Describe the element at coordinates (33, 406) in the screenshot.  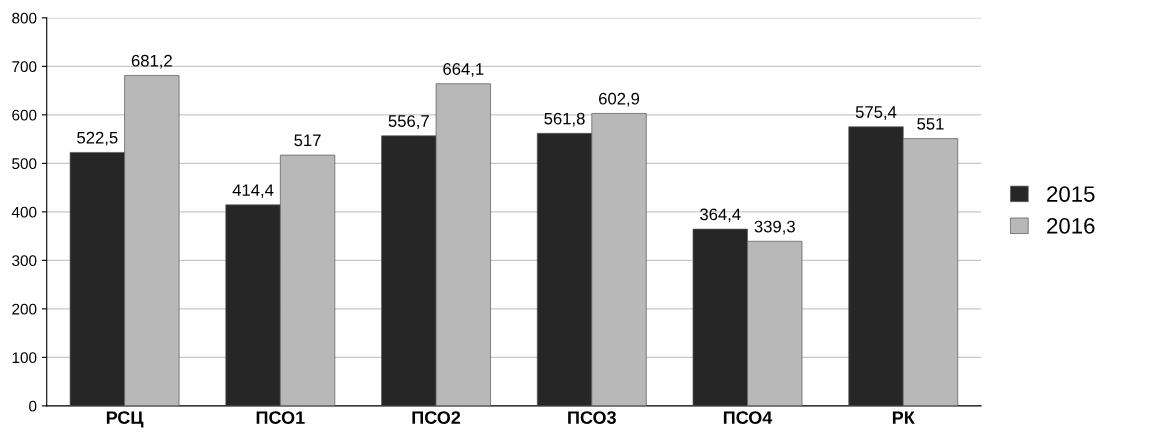
I see `y-tick-label: 0` at that location.